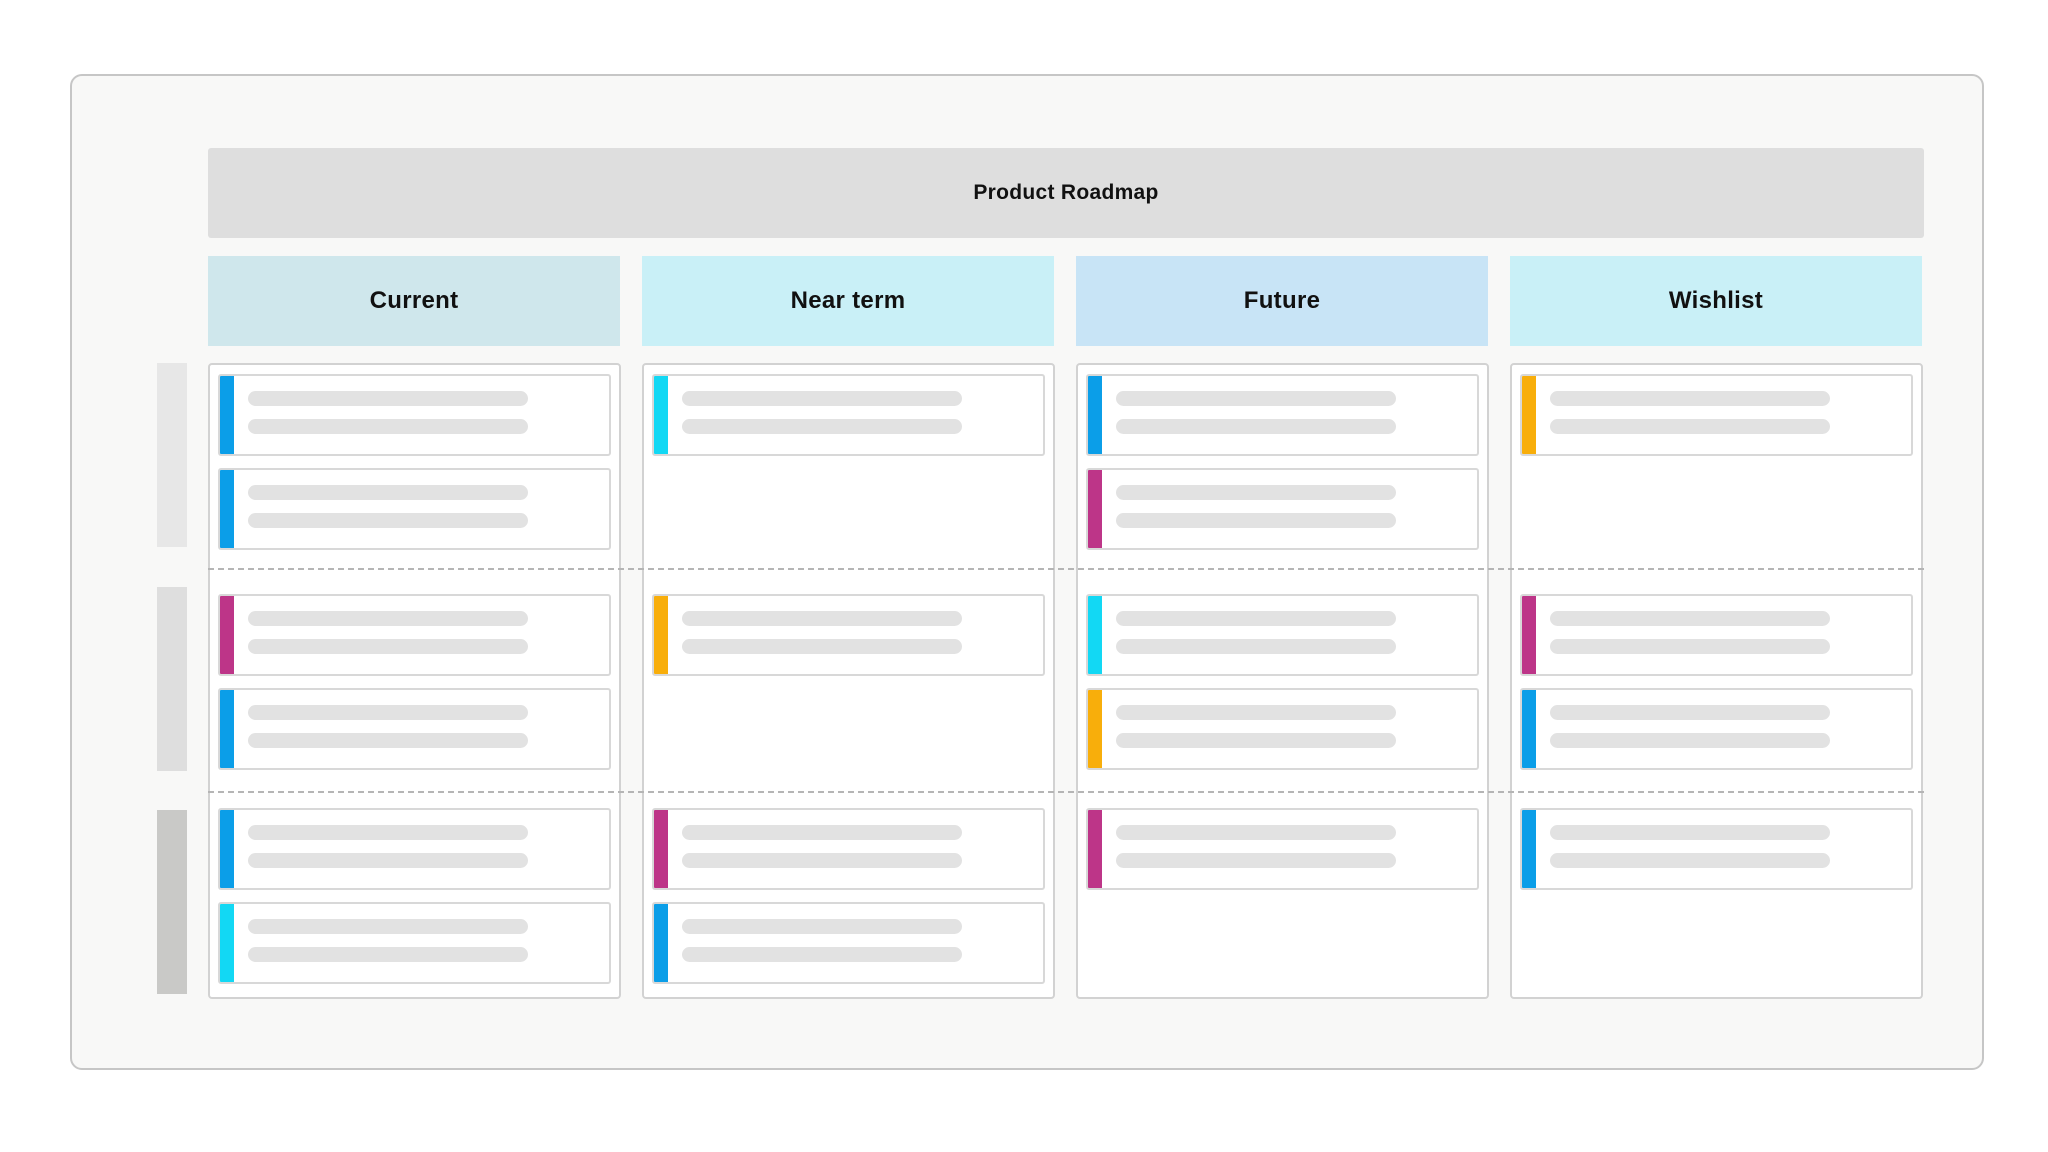  I want to click on column-header: Near term, so click(848, 301).